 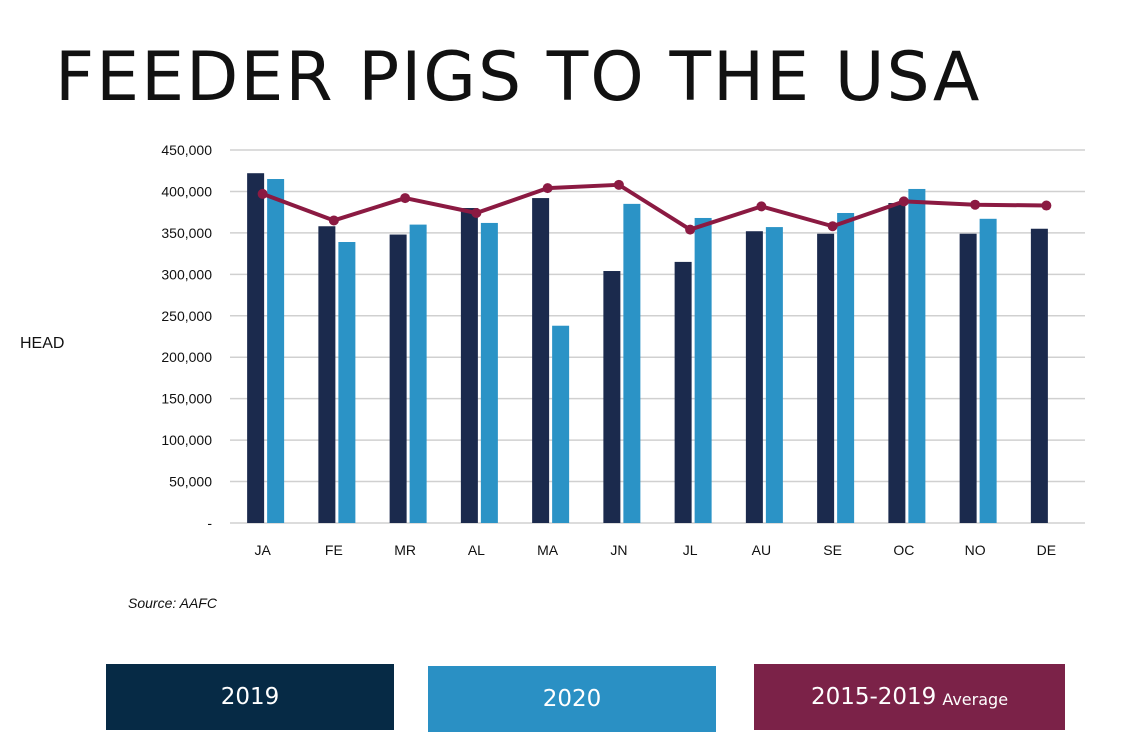 What do you see at coordinates (618, 184) in the screenshot?
I see `average-point-jn` at bounding box center [618, 184].